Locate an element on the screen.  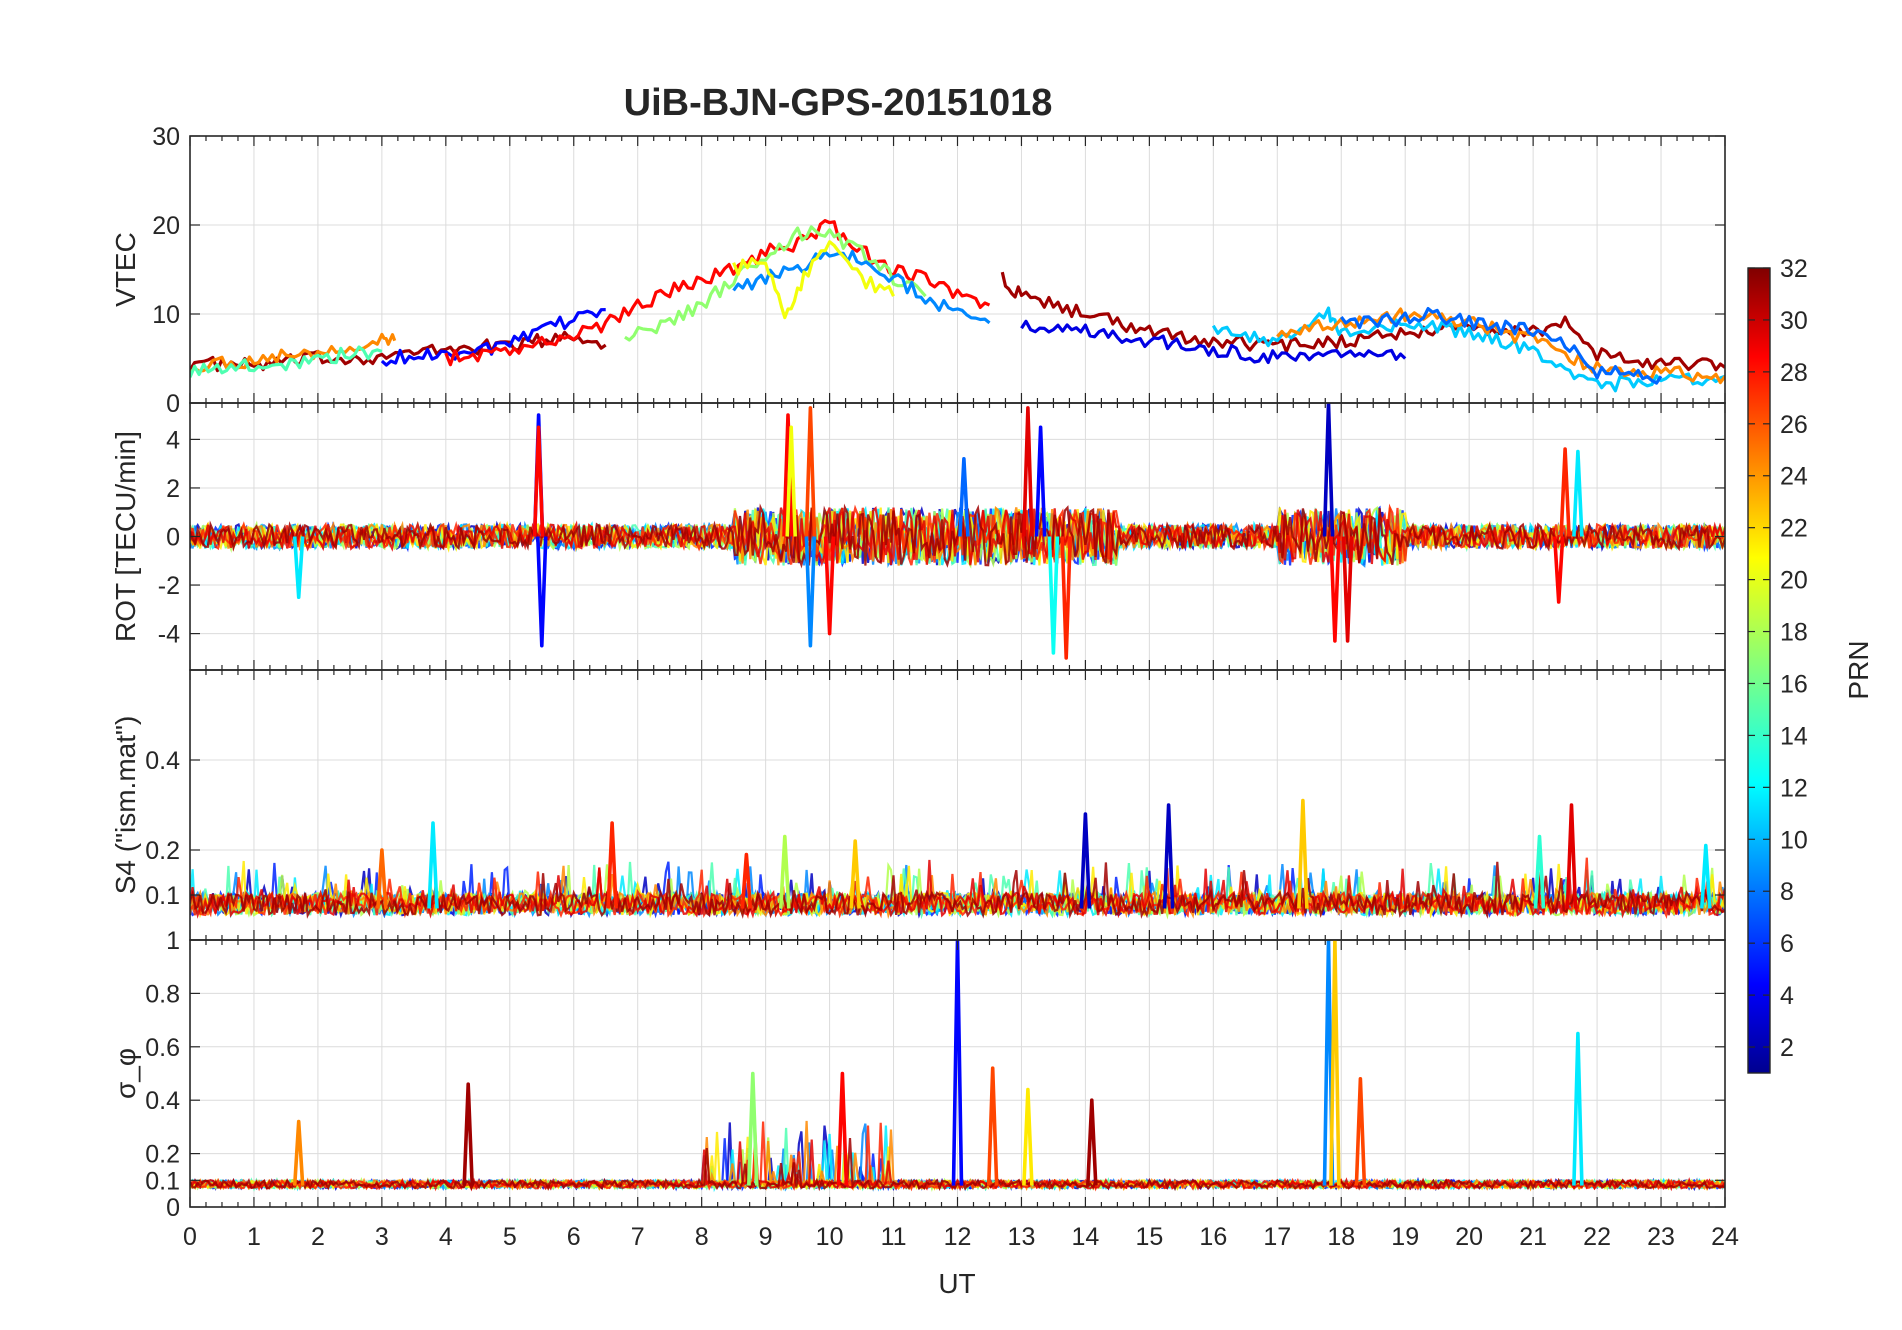
y-tick-label: 1 is located at coordinates (173, 941).